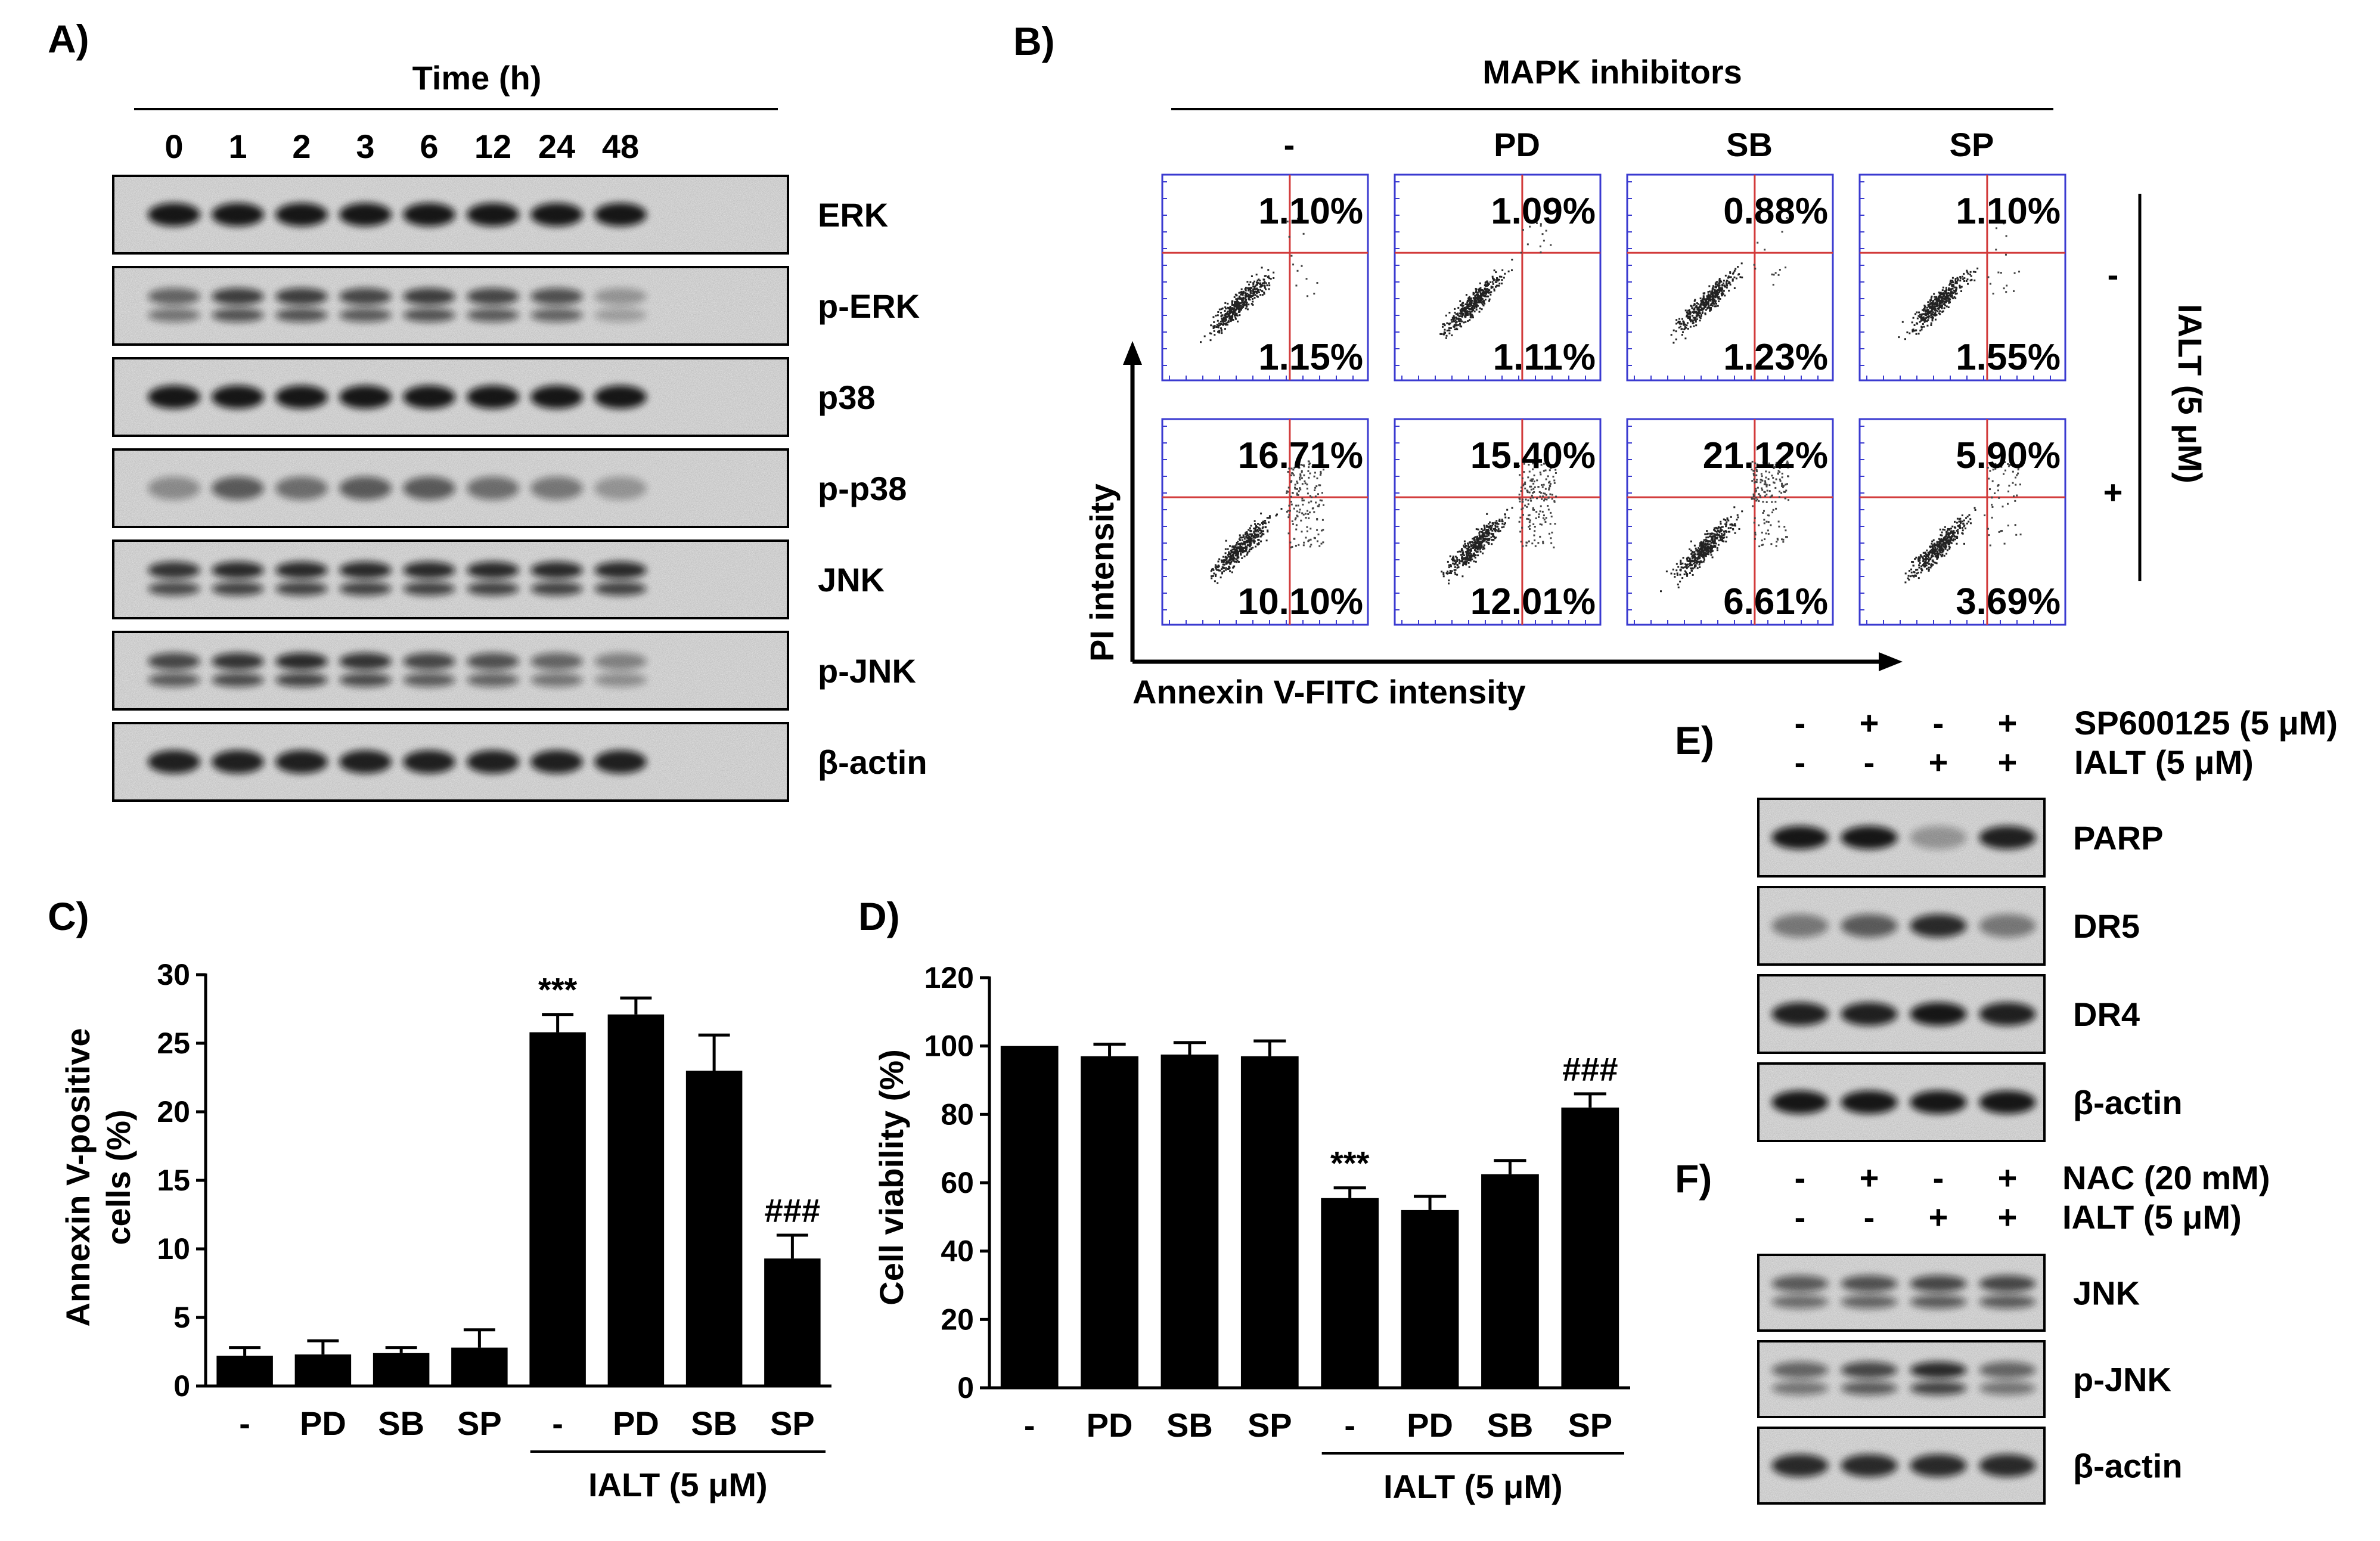  What do you see at coordinates (949, 977) in the screenshot?
I see `y-tick-label: 120` at bounding box center [949, 977].